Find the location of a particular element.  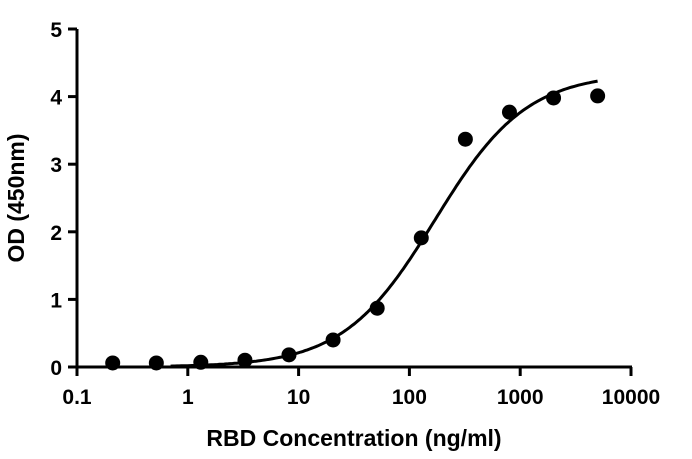

x-tick-label: 1000 is located at coordinates (520, 397).